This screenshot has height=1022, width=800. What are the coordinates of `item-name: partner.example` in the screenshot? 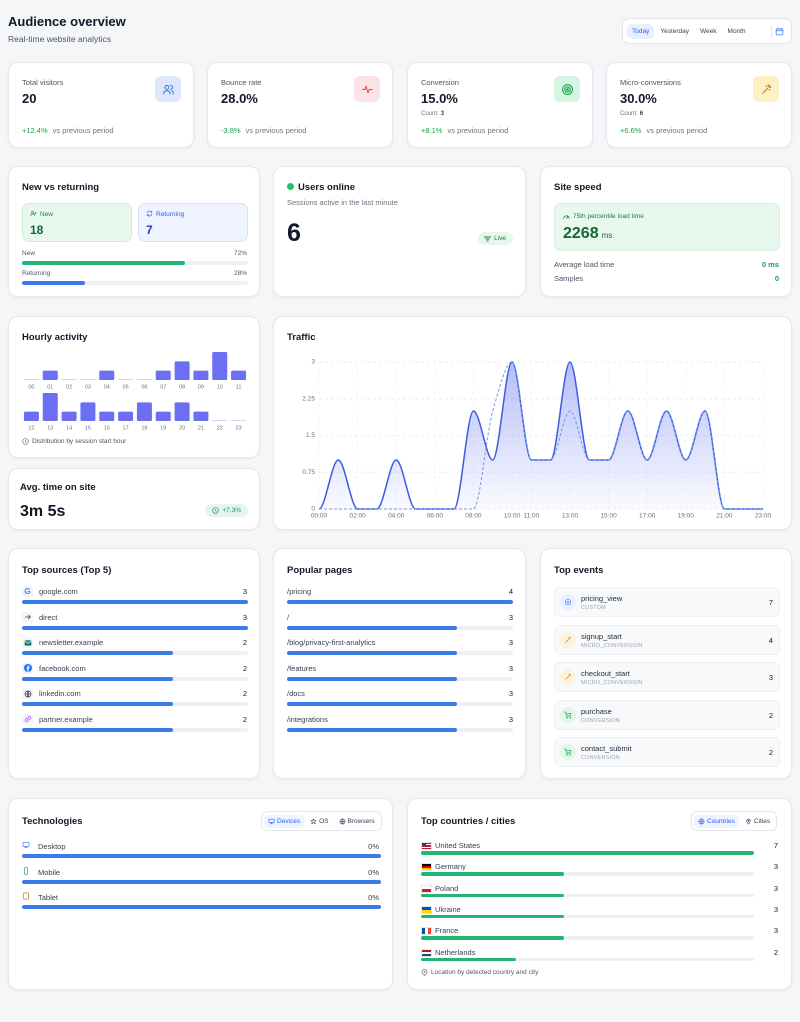 It's located at (66, 719).